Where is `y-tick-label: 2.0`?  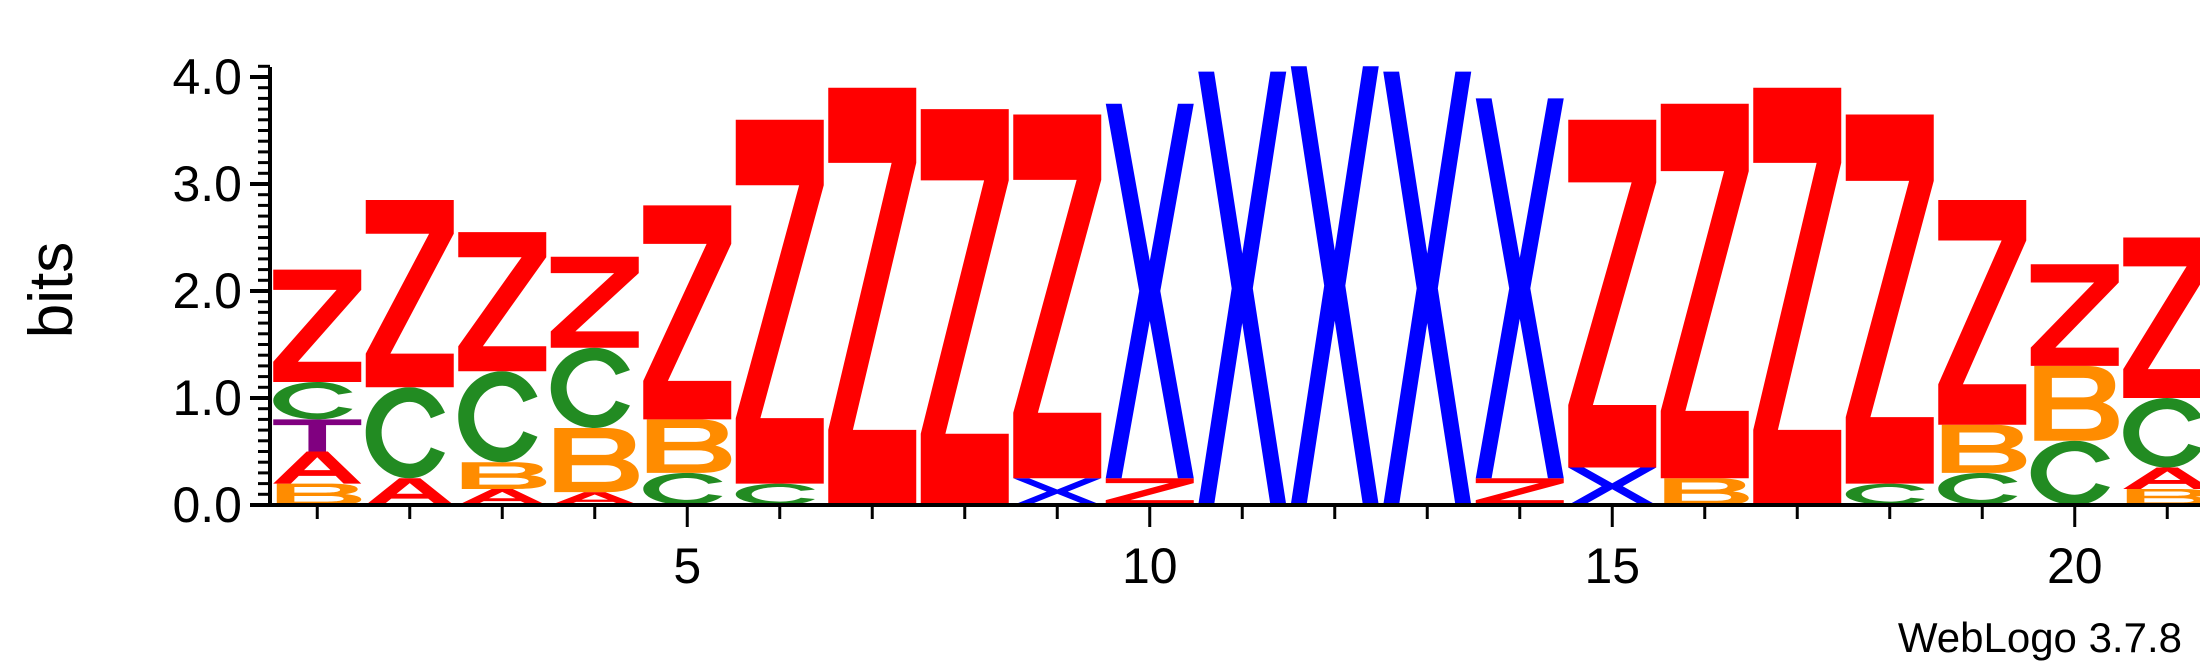 y-tick-label: 2.0 is located at coordinates (207, 291).